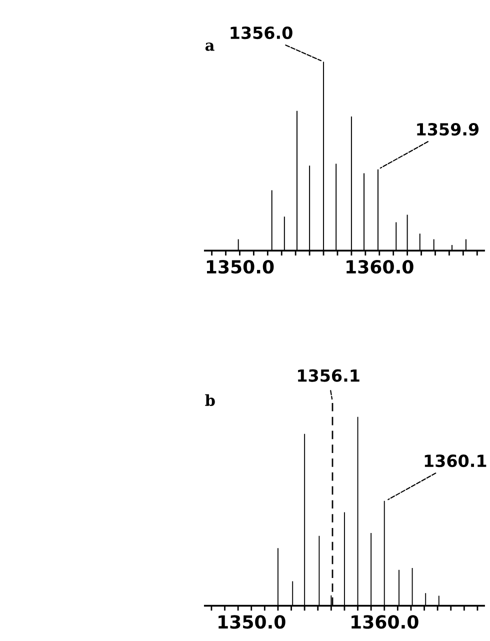 This screenshot has height=641, width=490. I want to click on annotation: 1359.9, so click(448, 129).